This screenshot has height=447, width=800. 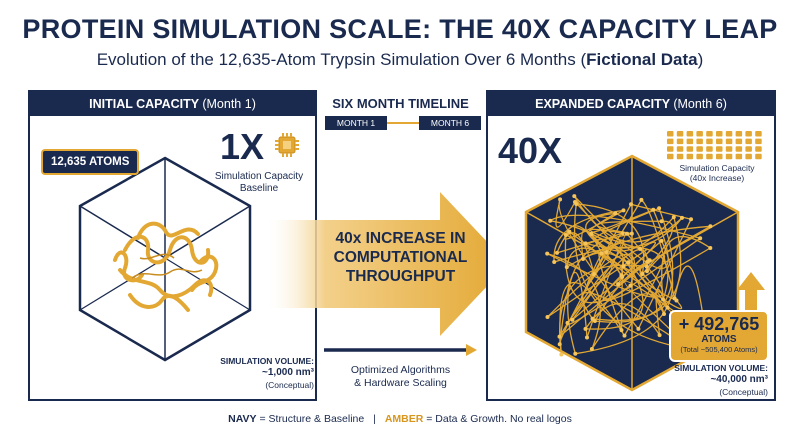 I want to click on legend-amber-text: = Data & Growth. No real logos, so click(x=499, y=419).